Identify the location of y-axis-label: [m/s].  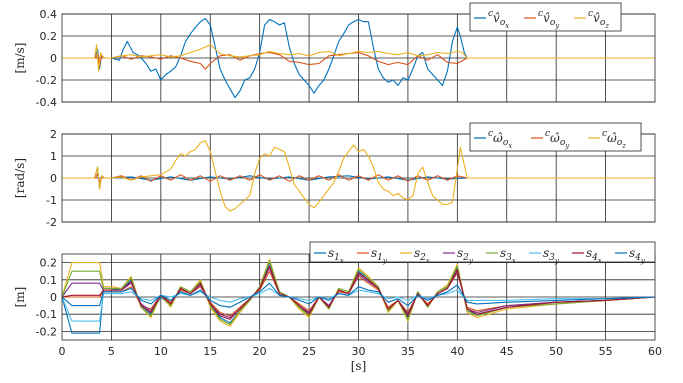
(20, 58).